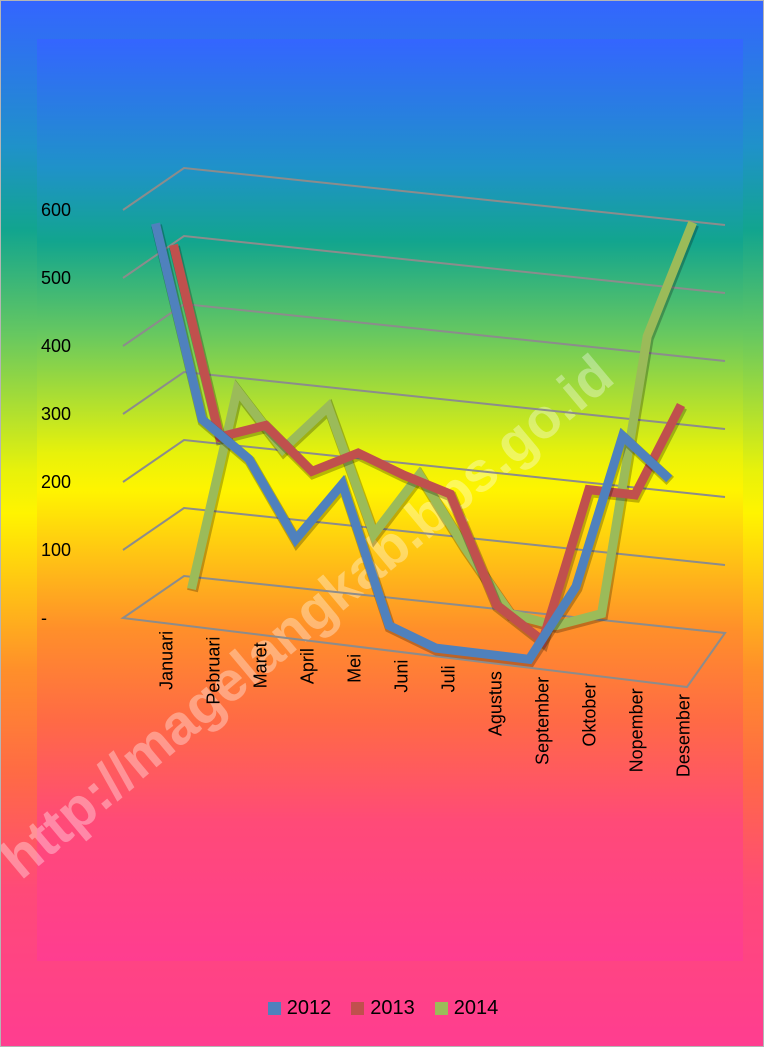 The image size is (764, 1047). What do you see at coordinates (56, 346) in the screenshot?
I see `y-tick-label: 400` at bounding box center [56, 346].